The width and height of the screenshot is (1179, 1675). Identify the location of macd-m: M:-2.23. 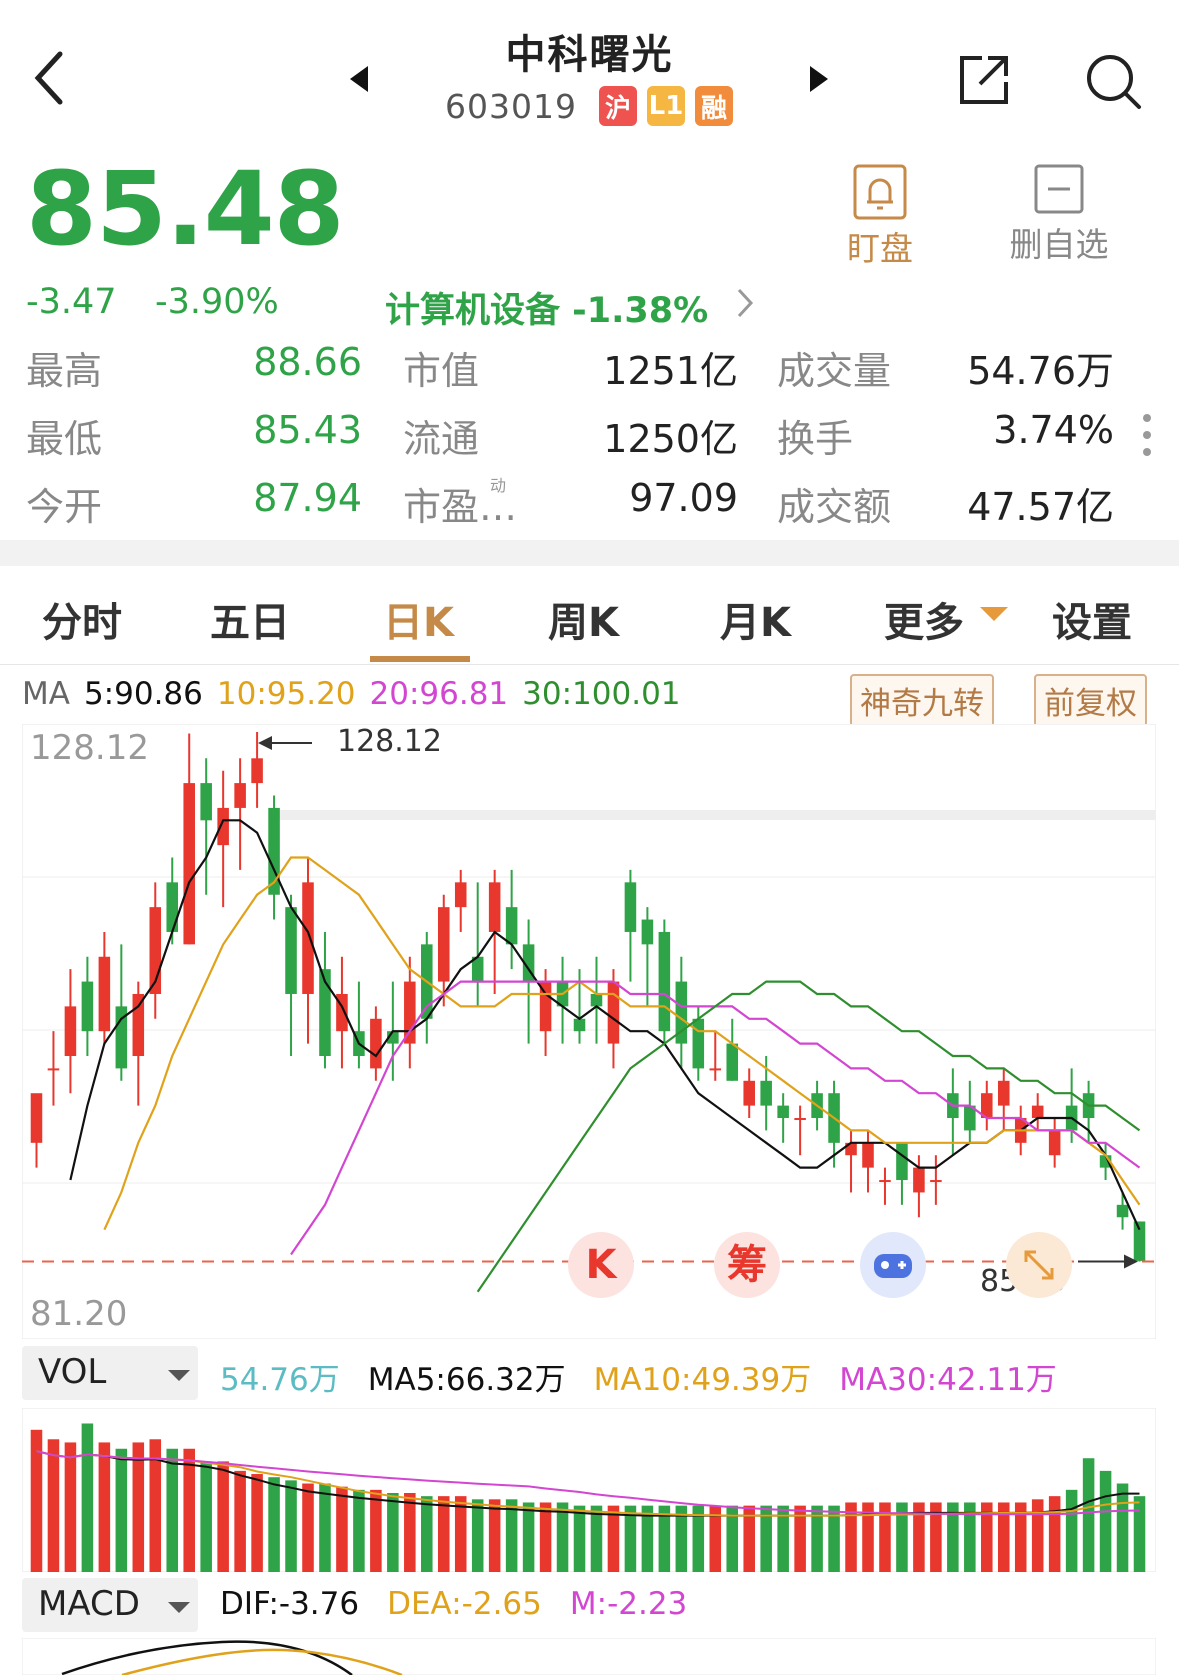
(628, 1604).